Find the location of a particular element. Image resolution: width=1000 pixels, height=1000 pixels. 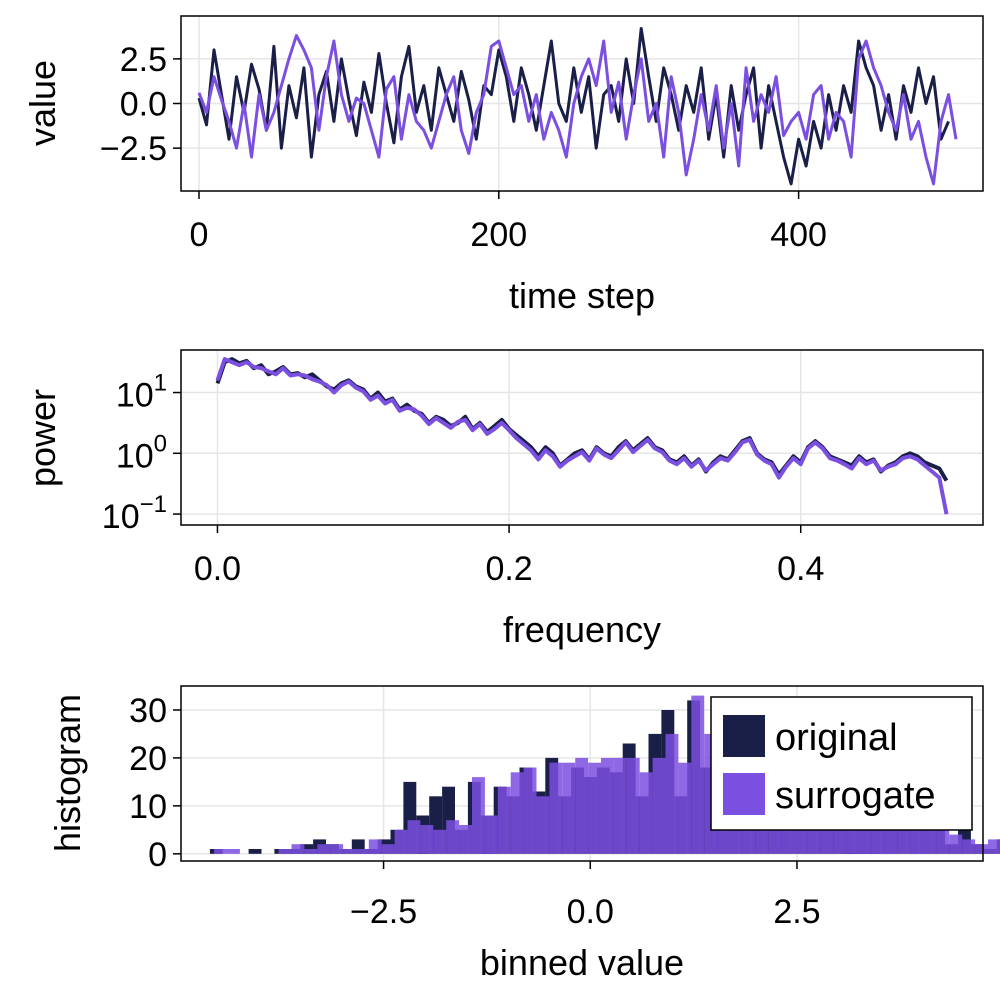

histogram-ytick-label: 30 is located at coordinates (148, 711).